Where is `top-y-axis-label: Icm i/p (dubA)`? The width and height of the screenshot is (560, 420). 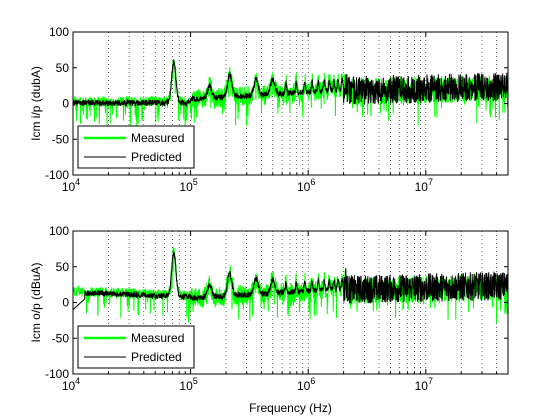
top-y-axis-label: Icm i/p (dubA) is located at coordinates (36, 103).